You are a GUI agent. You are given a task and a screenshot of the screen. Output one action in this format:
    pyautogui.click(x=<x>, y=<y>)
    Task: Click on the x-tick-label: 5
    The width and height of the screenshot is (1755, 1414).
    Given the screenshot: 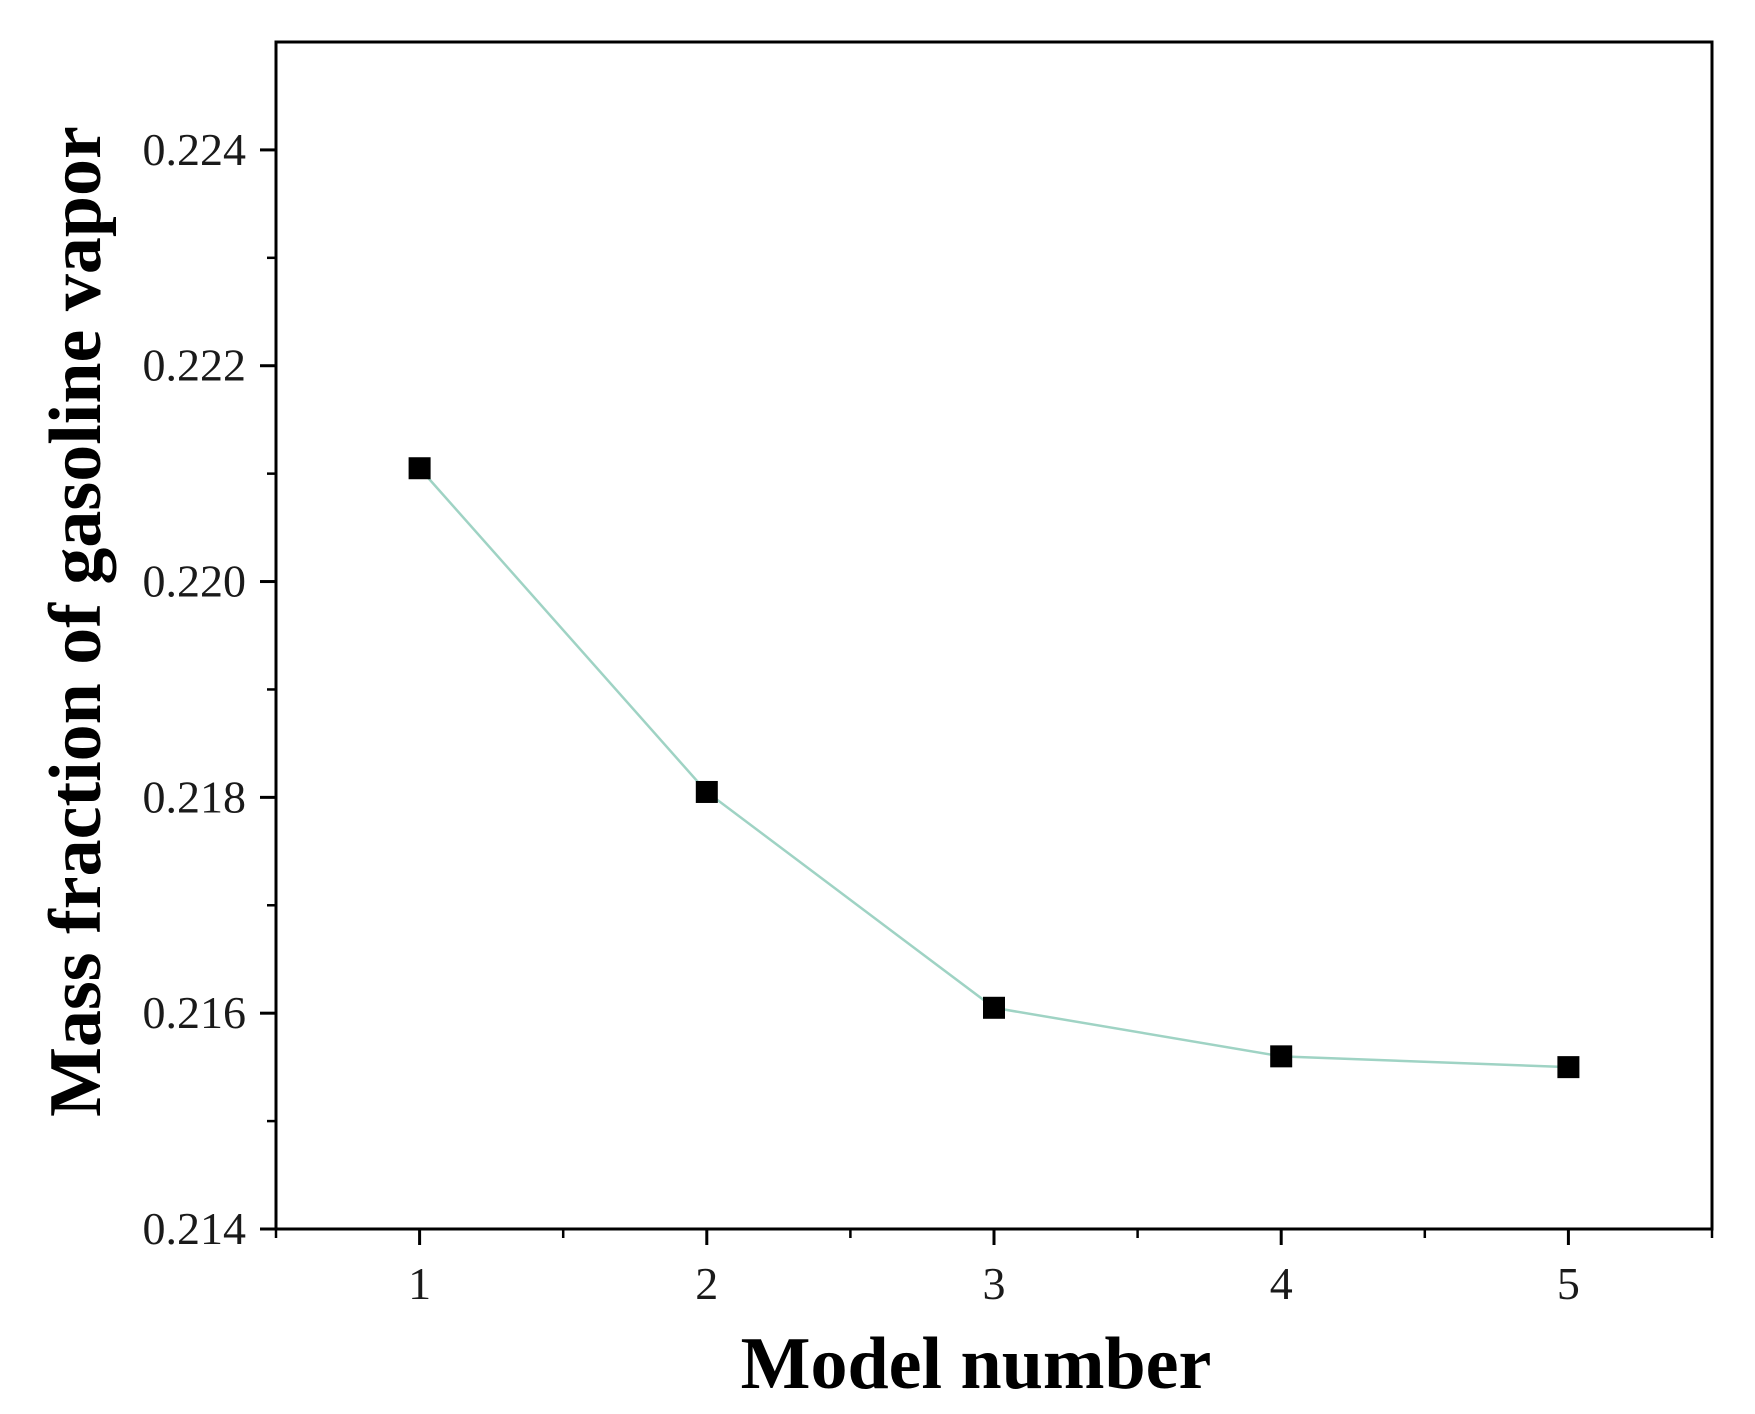 What is the action you would take?
    pyautogui.click(x=1568, y=1283)
    